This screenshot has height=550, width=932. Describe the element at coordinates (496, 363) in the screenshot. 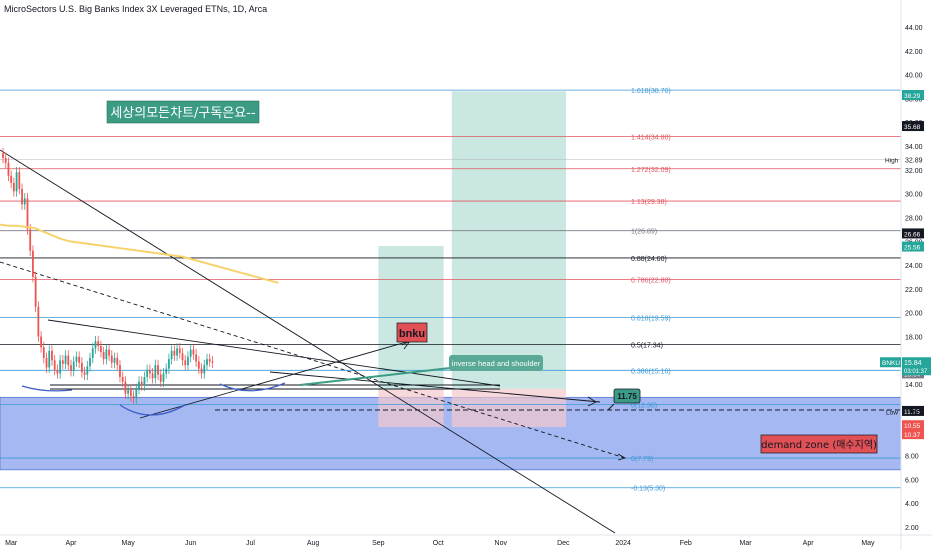

I see `pattern-label-box` at that location.